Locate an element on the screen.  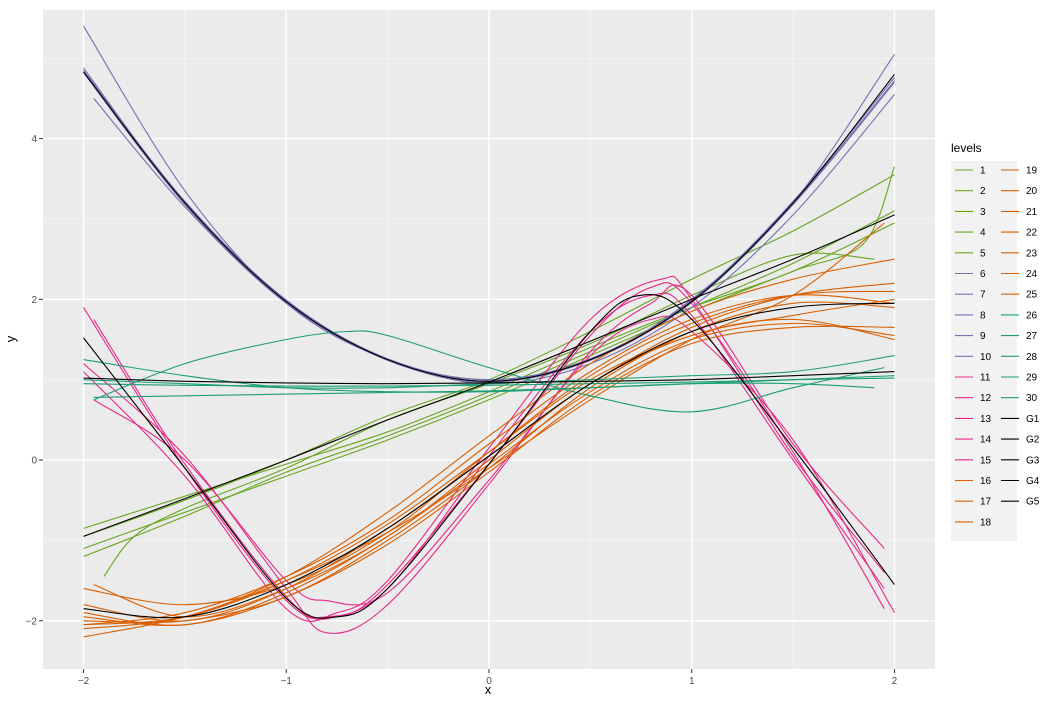
series-line-G5 is located at coordinates (489, 378).